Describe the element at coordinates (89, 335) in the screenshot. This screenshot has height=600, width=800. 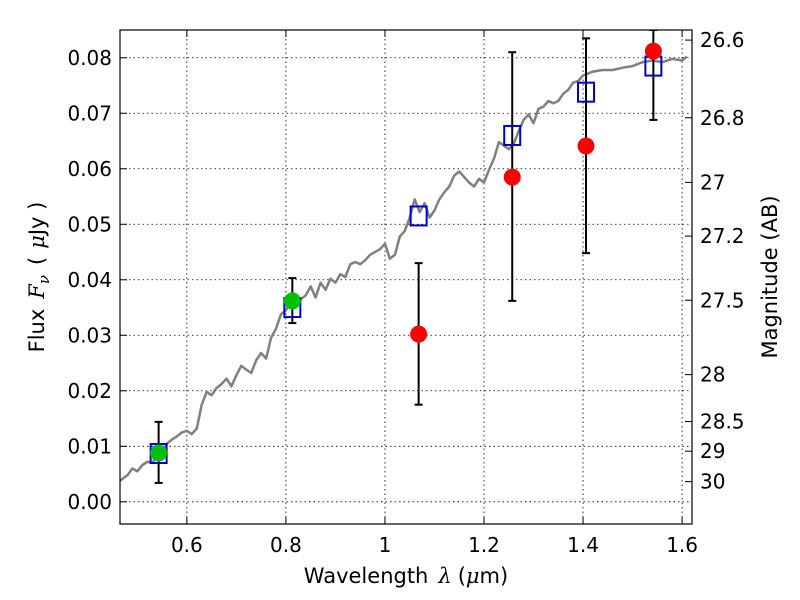
I see `y-tick-label: 0.03` at that location.